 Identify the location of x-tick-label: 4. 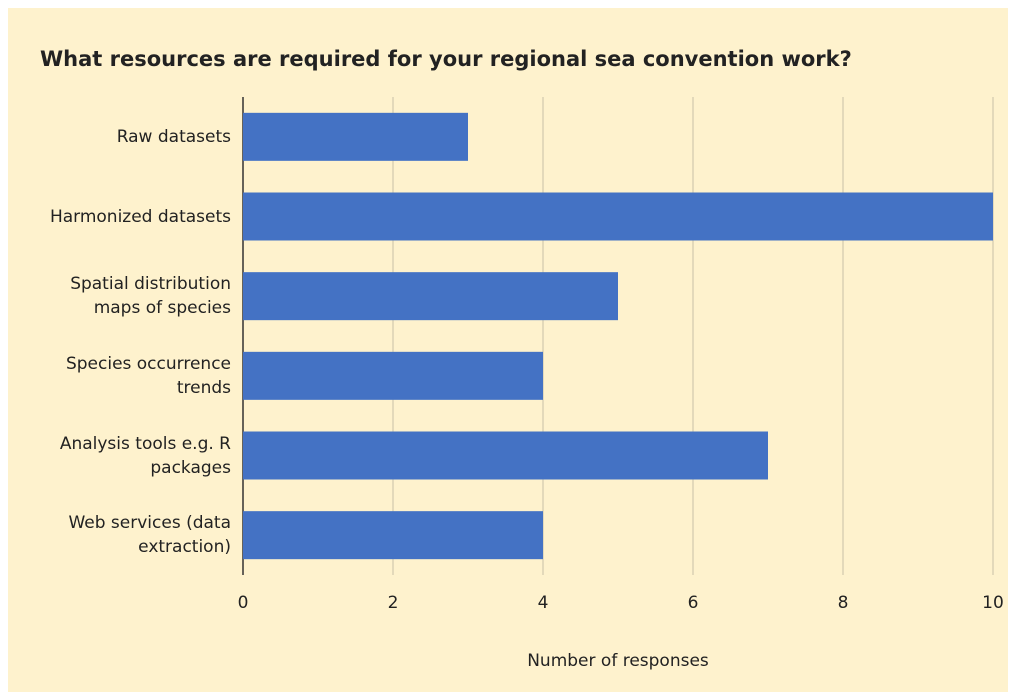
(543, 603).